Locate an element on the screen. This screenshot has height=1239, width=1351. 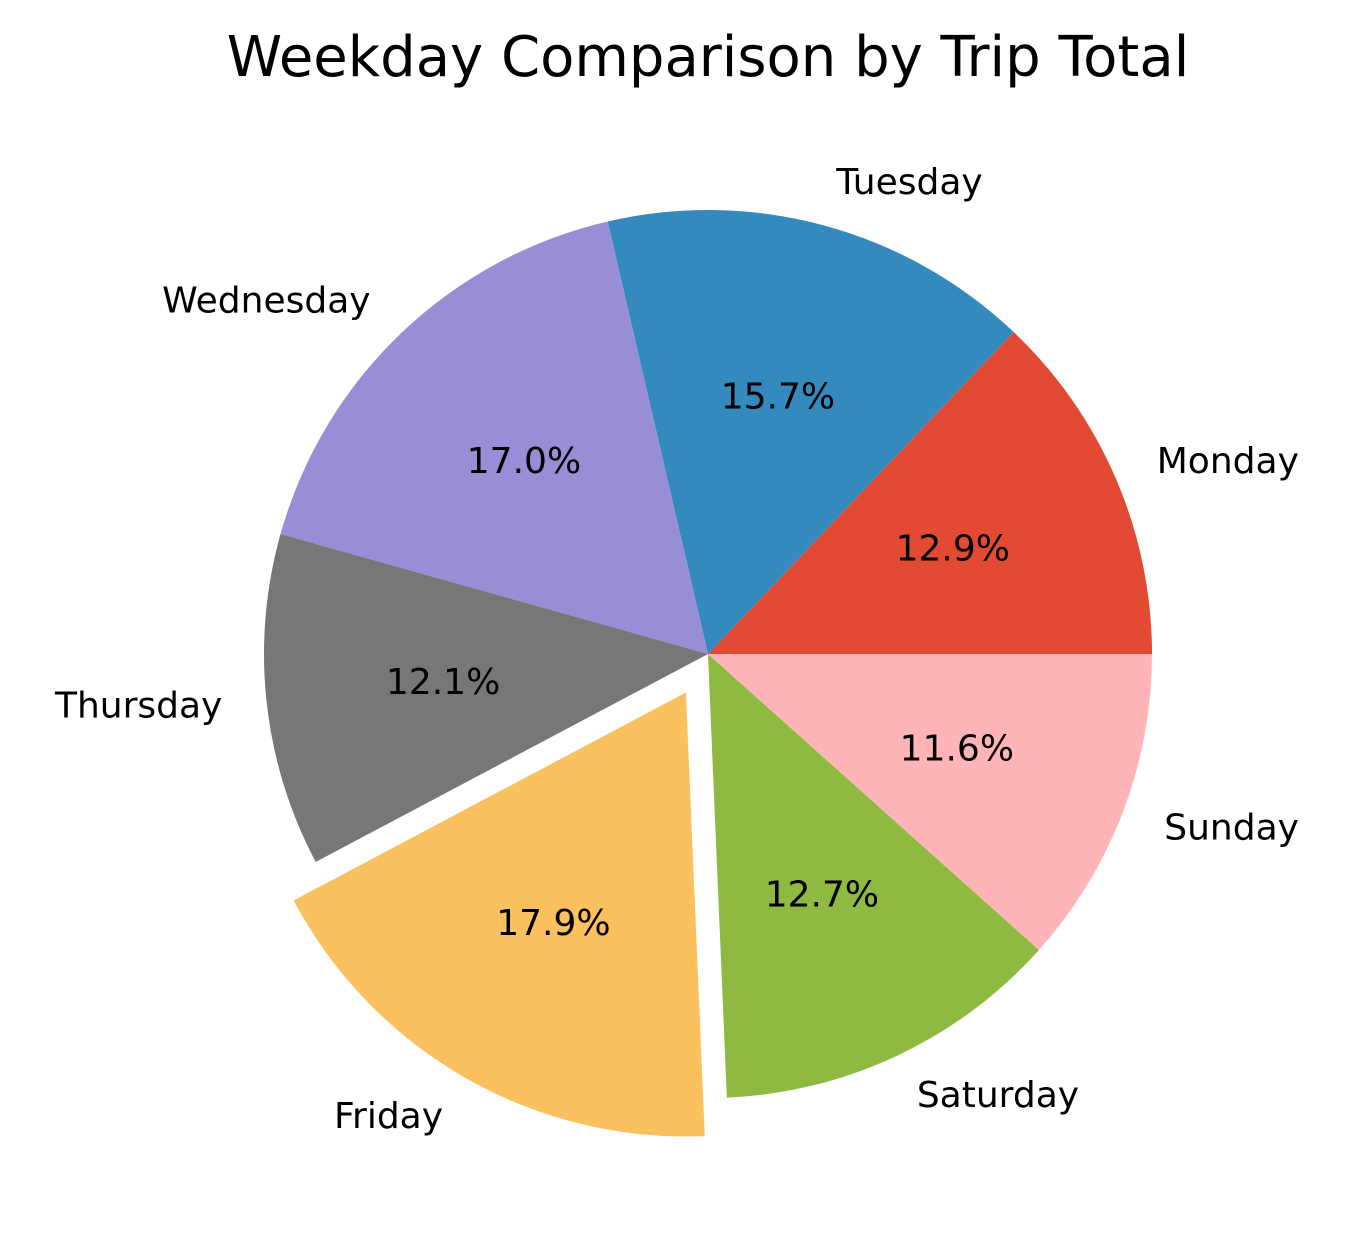
label-friday: Friday is located at coordinates (388, 1116).